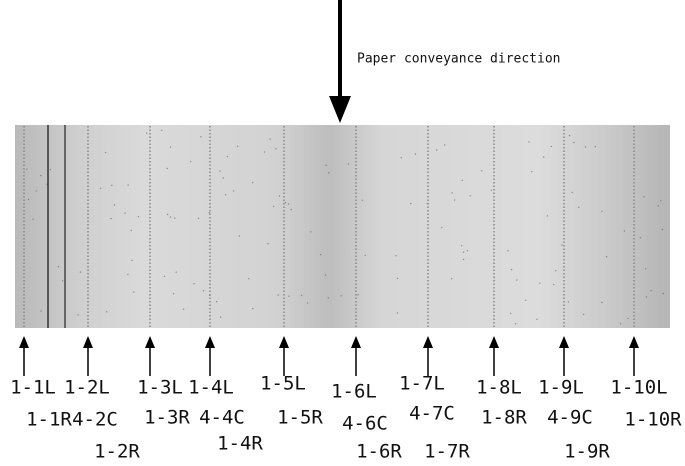 Image resolution: width=685 pixels, height=466 pixels. I want to click on marker-label: 4-7C, so click(432, 414).